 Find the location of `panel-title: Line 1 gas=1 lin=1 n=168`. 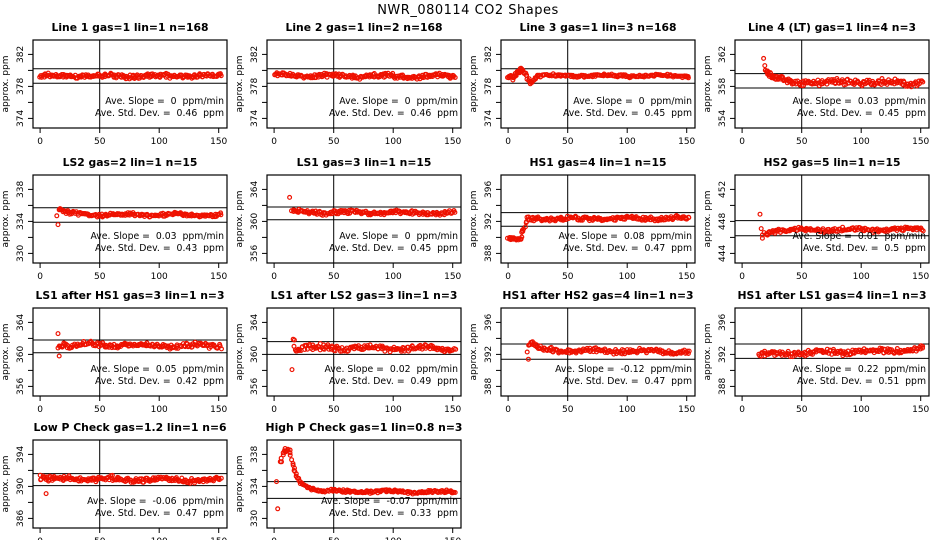

panel-title: Line 1 gas=1 lin=1 n=168 is located at coordinates (129, 27).